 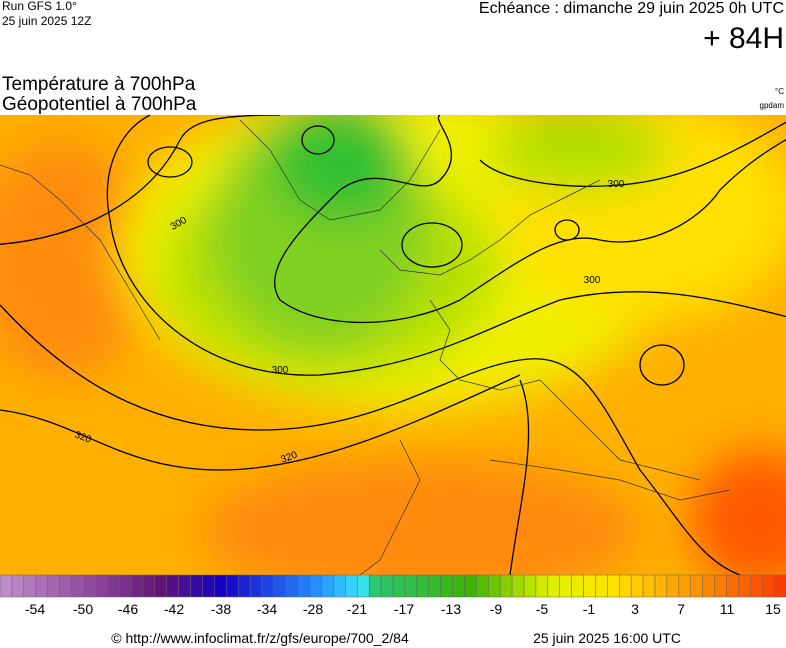 What do you see at coordinates (313, 609) in the screenshot?
I see `colorbar-tick-label: -28` at bounding box center [313, 609].